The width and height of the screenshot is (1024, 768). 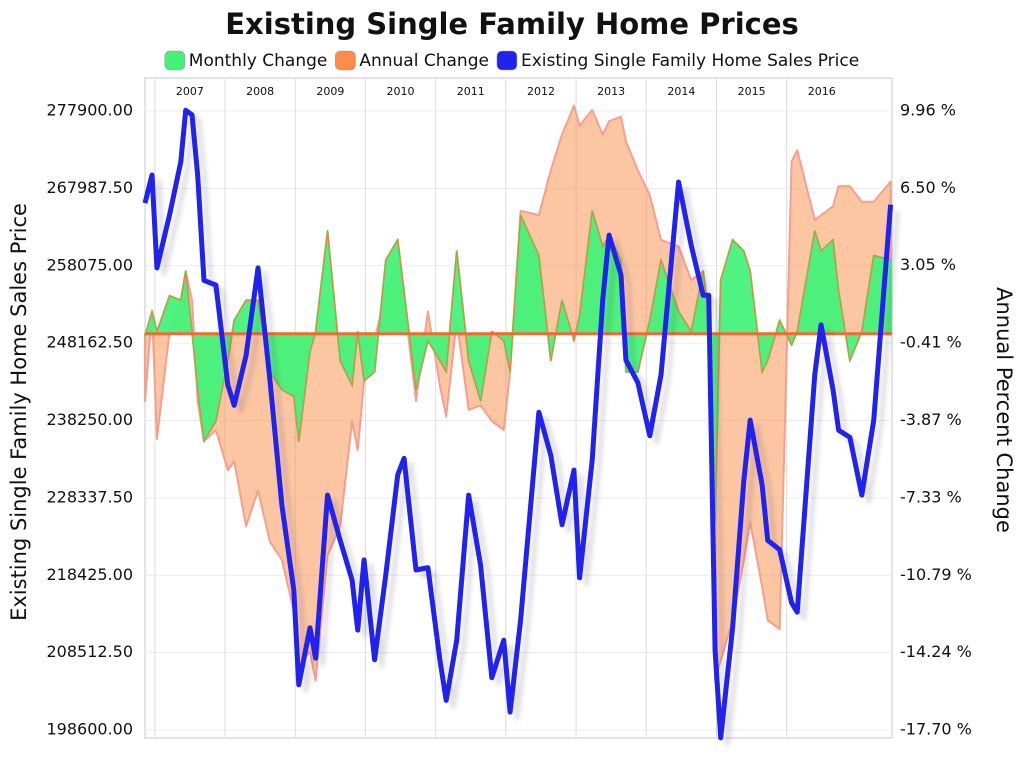 I want to click on x-tick-label: 2012, so click(x=541, y=91).